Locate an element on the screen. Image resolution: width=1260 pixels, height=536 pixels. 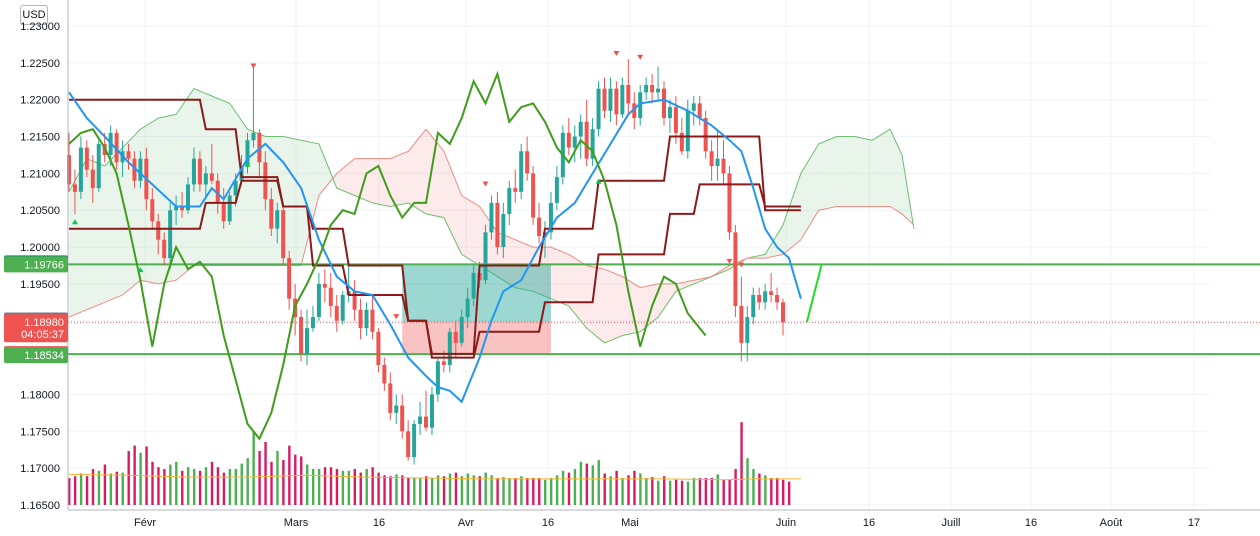
y-tick-label: 1.19500 is located at coordinates (40, 285).